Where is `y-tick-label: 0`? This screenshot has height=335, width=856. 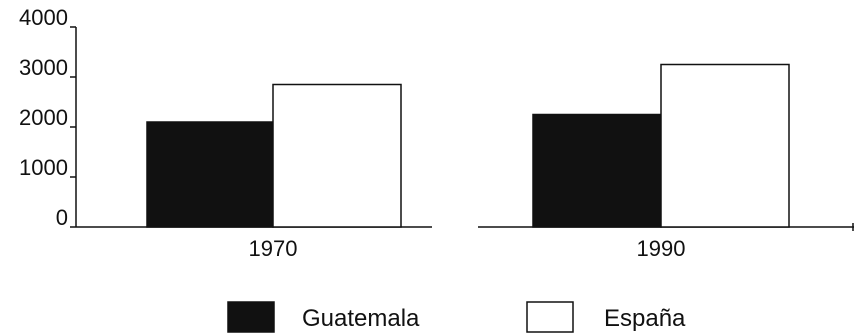 y-tick-label: 0 is located at coordinates (62, 217).